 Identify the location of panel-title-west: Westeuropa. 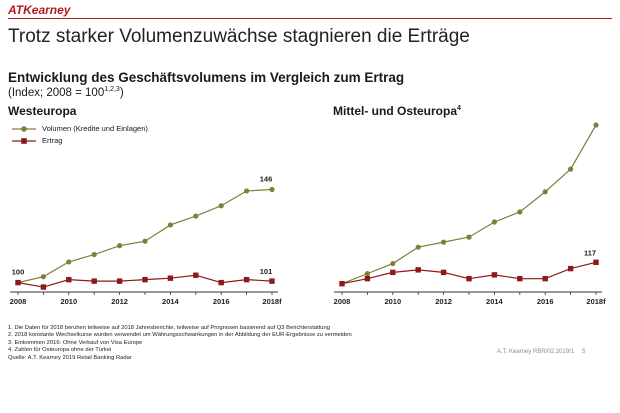
(42, 111).